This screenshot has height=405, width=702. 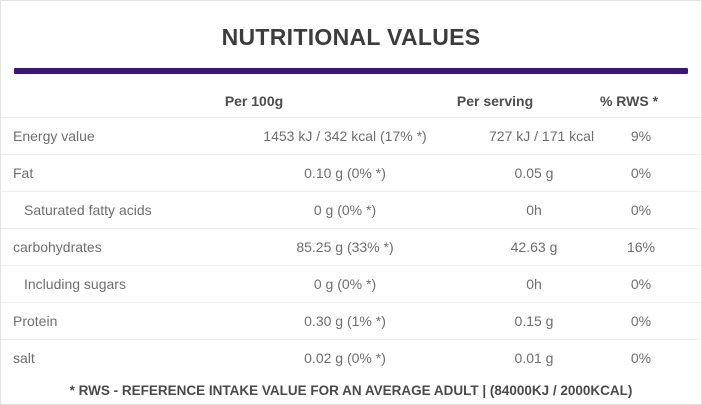 I want to click on table-row-protein: Protein 0.30 g (1% *) 0.15 g 0%, so click(x=351, y=321).